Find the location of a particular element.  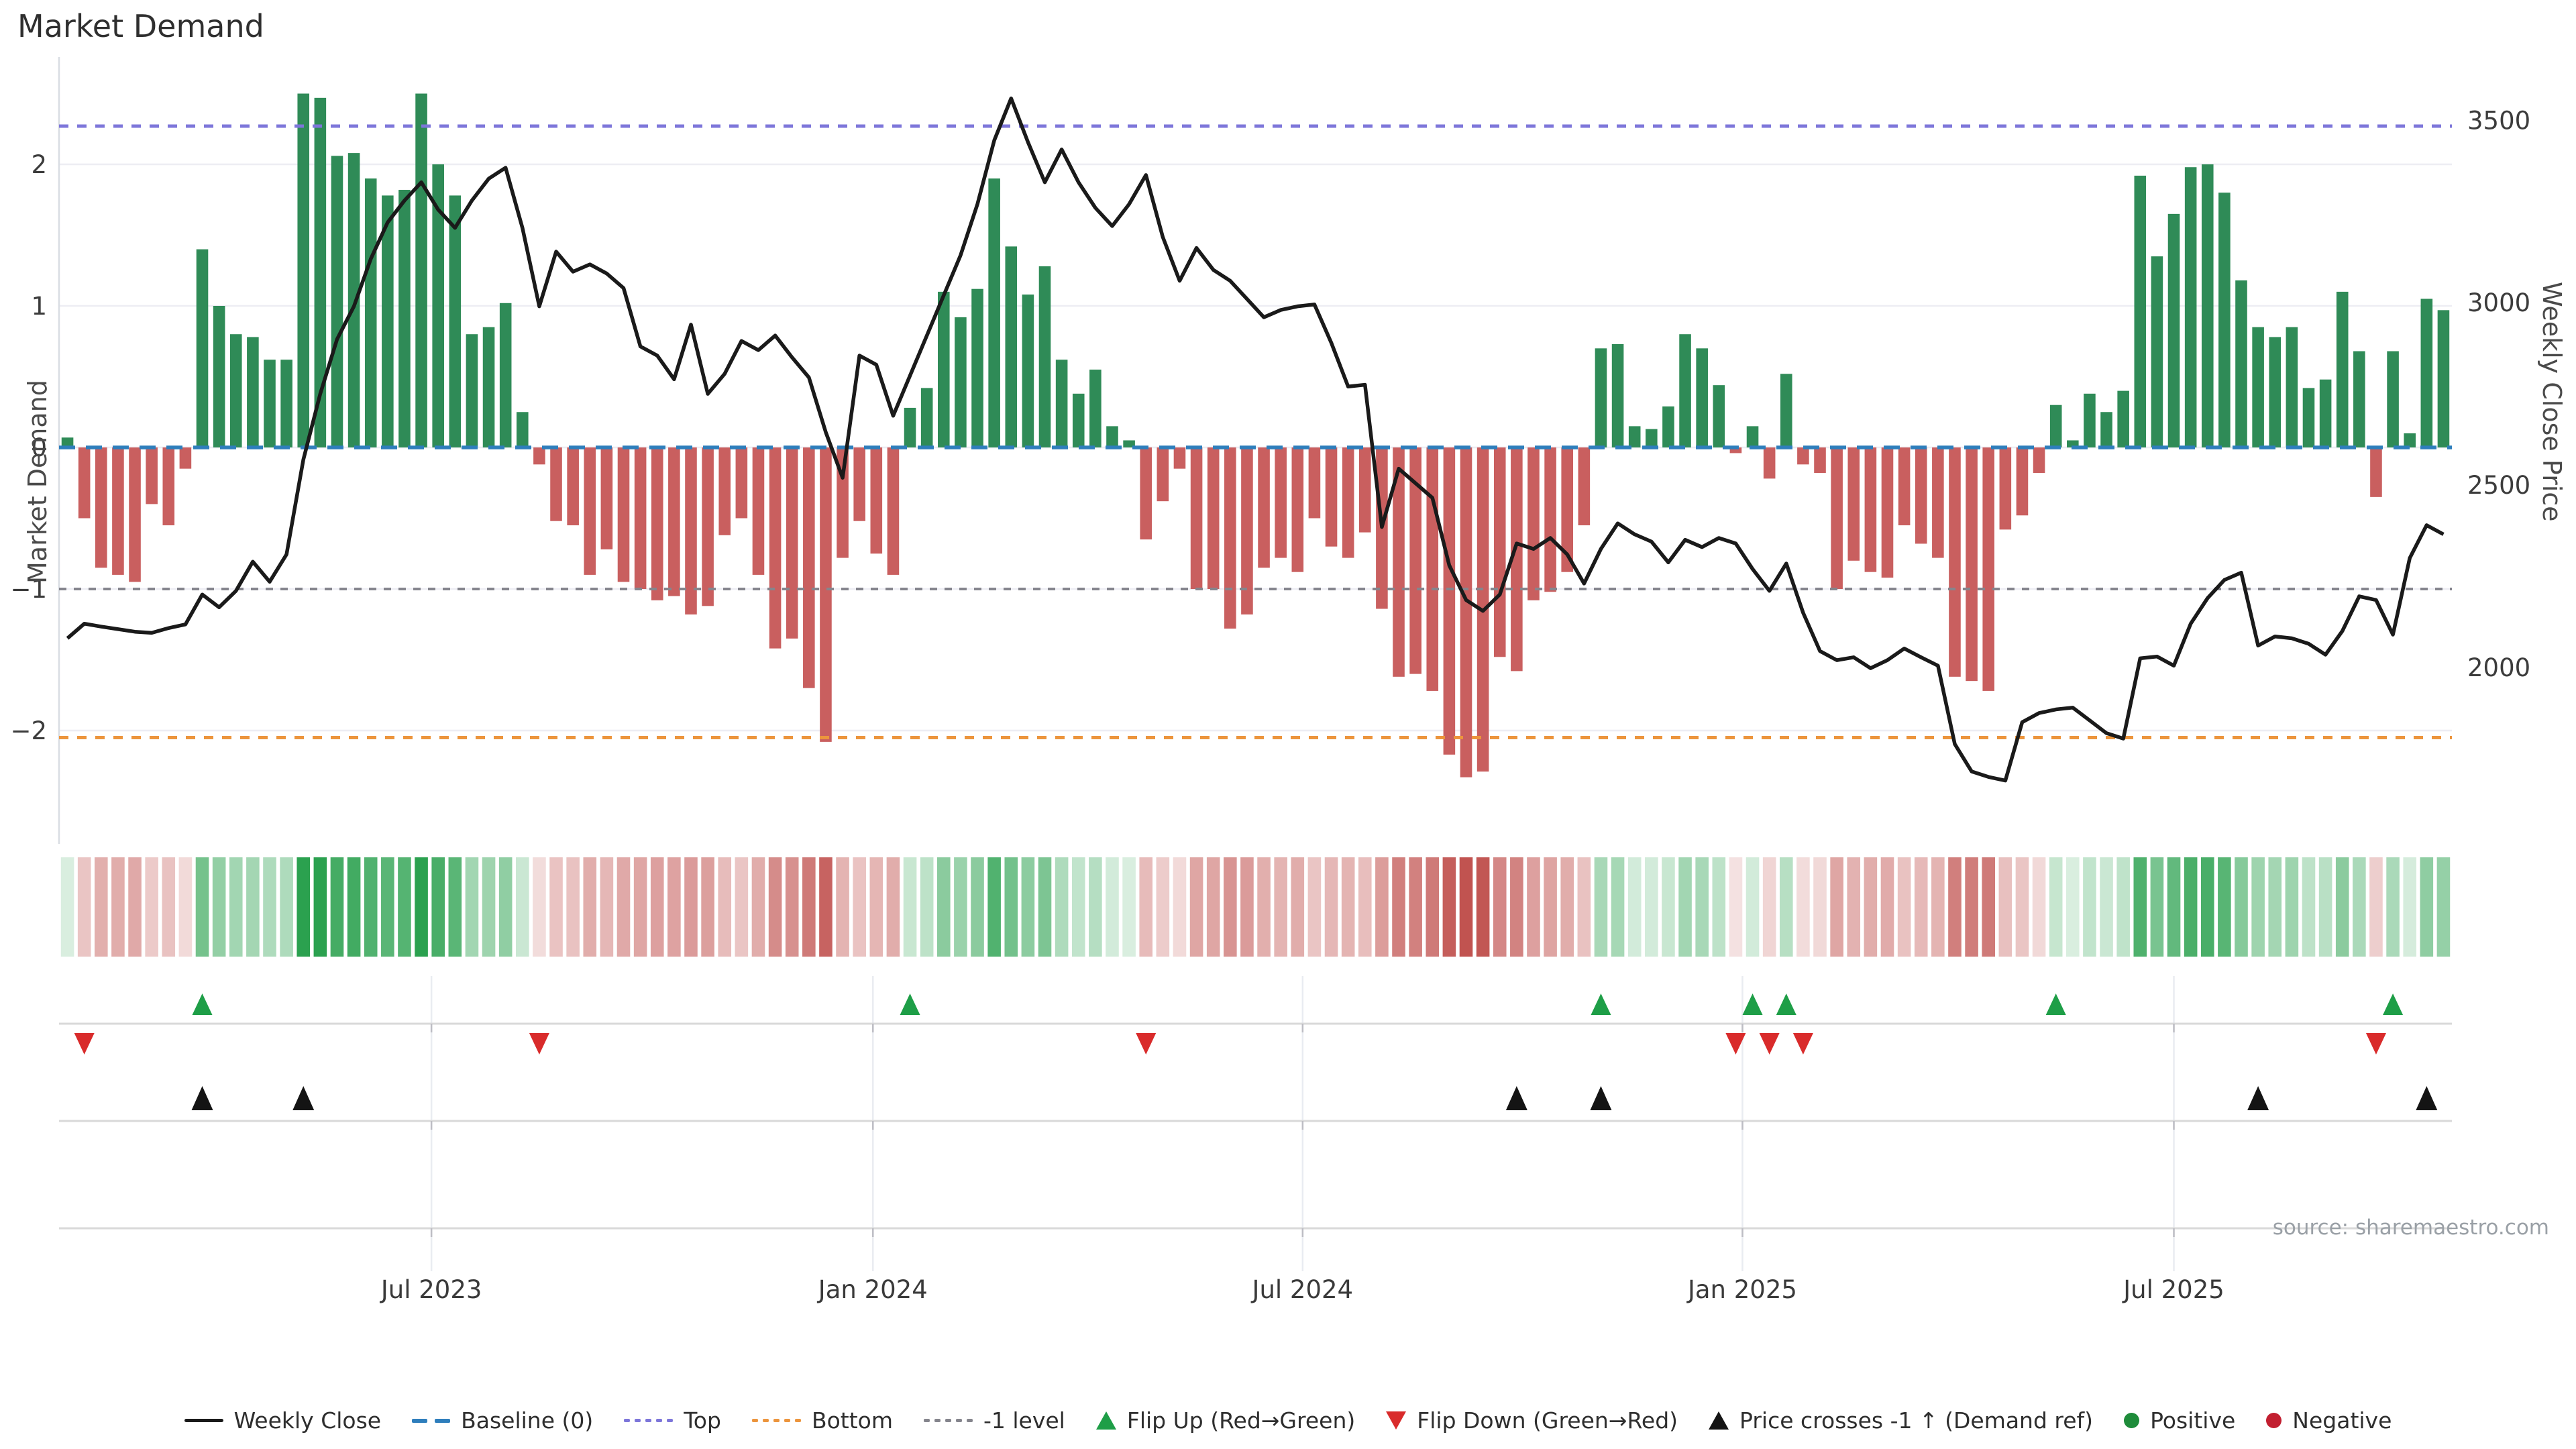

left-axis-title: Market Demand is located at coordinates (37, 482).